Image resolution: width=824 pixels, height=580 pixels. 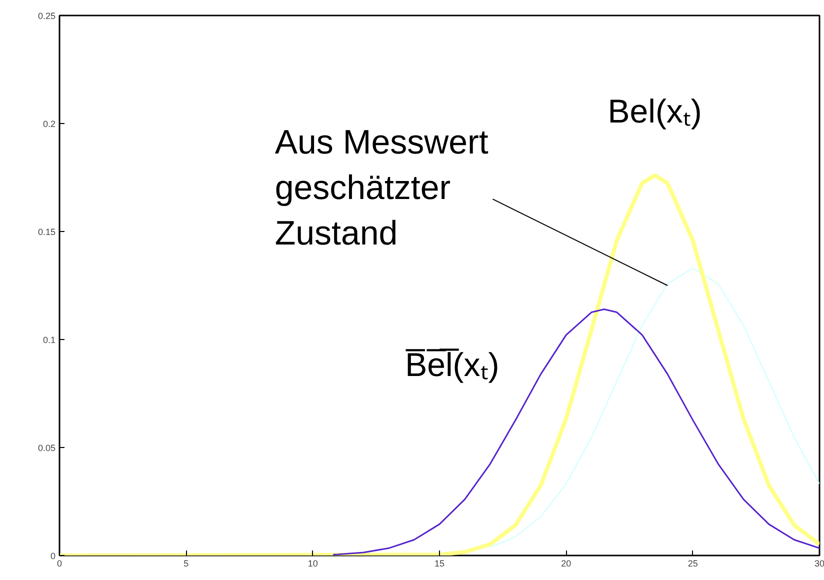 What do you see at coordinates (47, 16) in the screenshot?
I see `y-tick-label: 0.25` at bounding box center [47, 16].